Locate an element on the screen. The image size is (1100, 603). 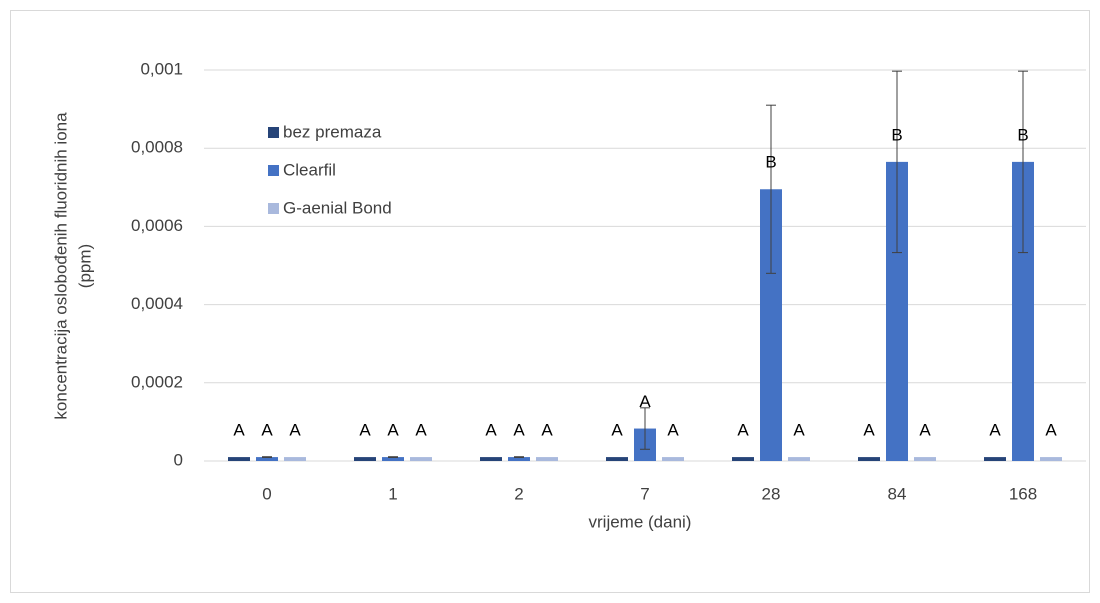
legend-label: Clearfil is located at coordinates (309, 169).